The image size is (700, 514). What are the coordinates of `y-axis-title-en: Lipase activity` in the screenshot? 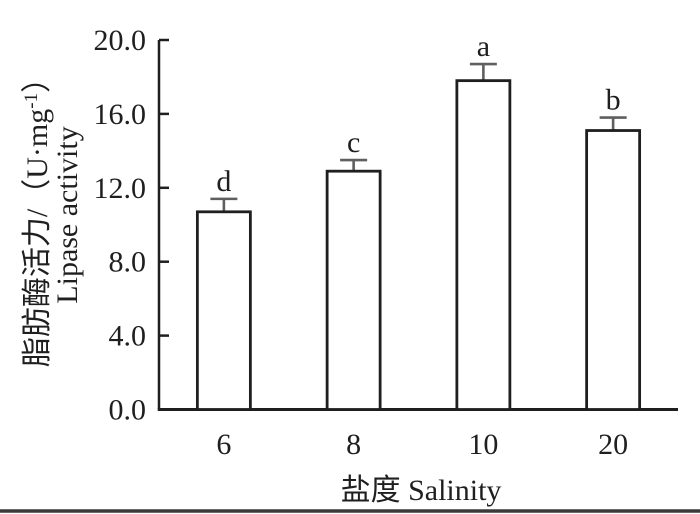 It's located at (67, 214).